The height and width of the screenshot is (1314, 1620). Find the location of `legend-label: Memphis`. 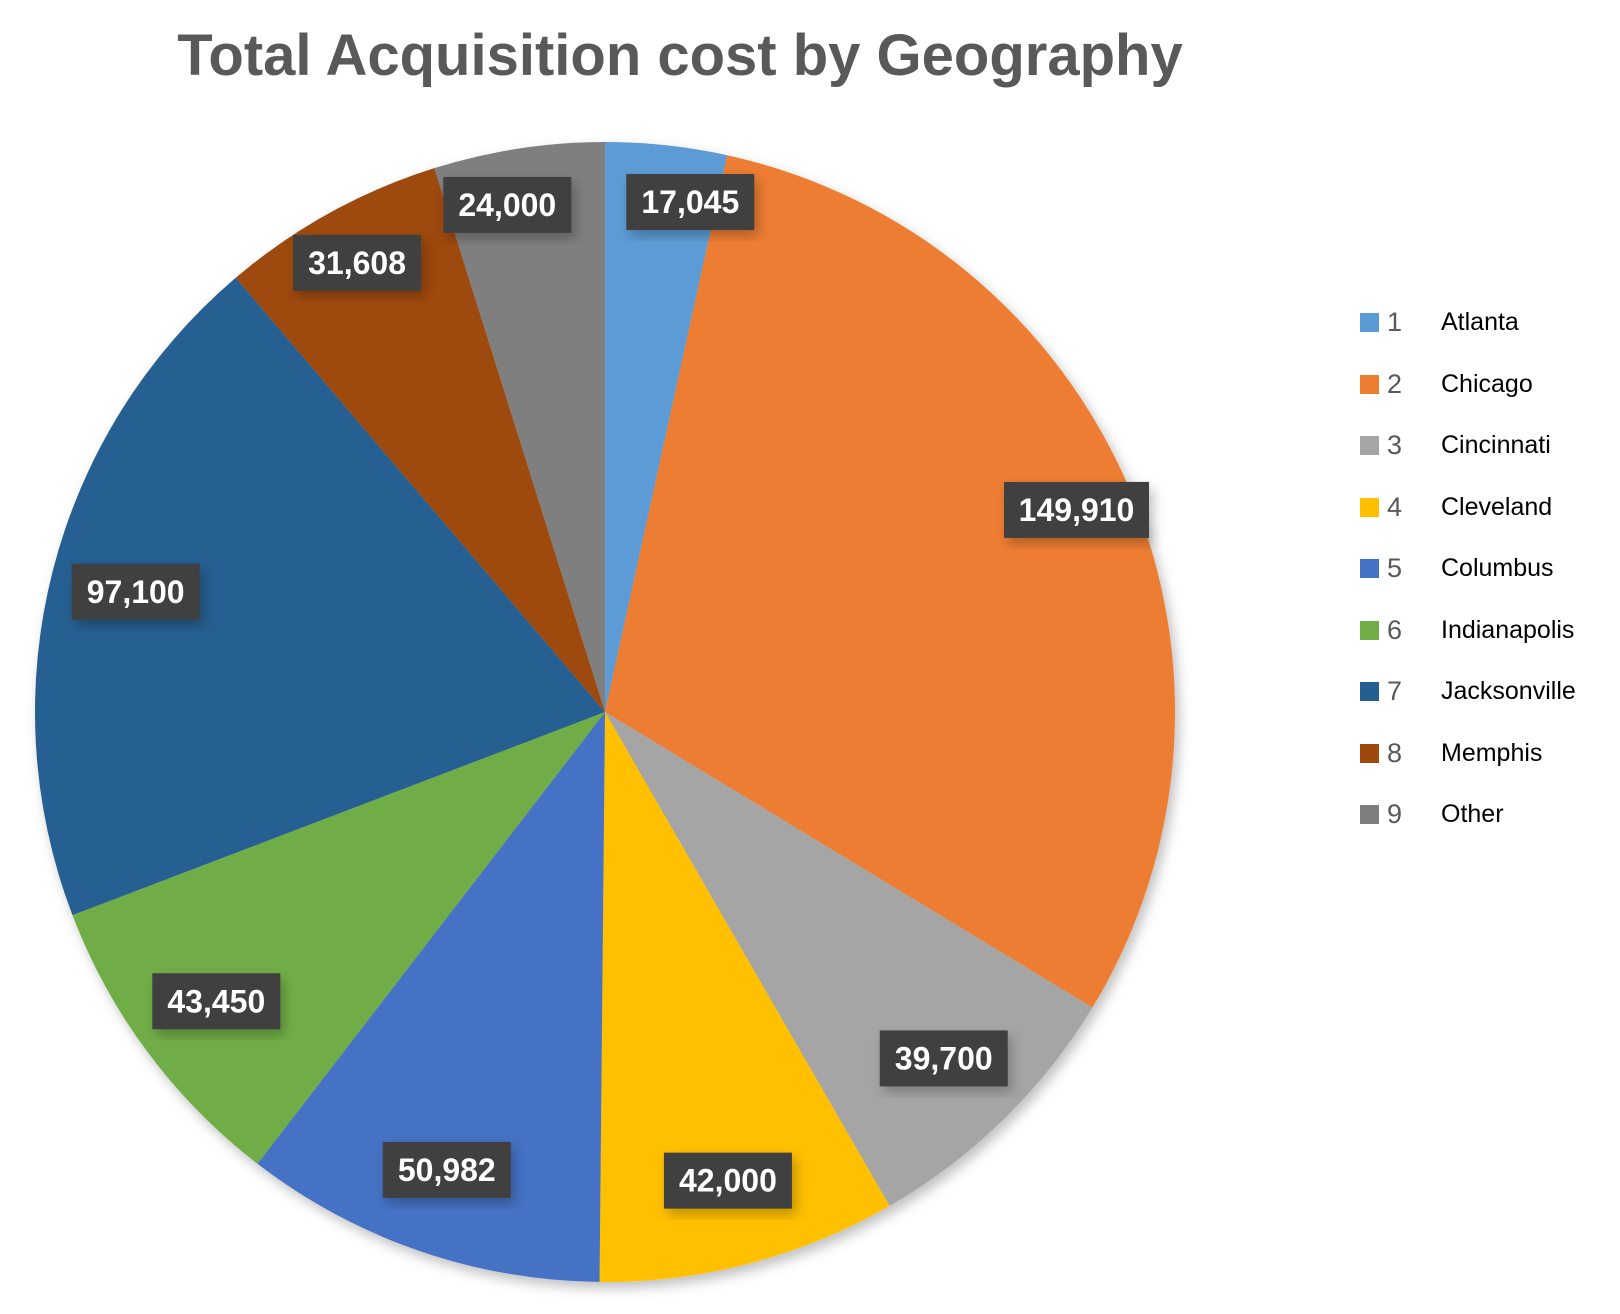

legend-label: Memphis is located at coordinates (1492, 752).